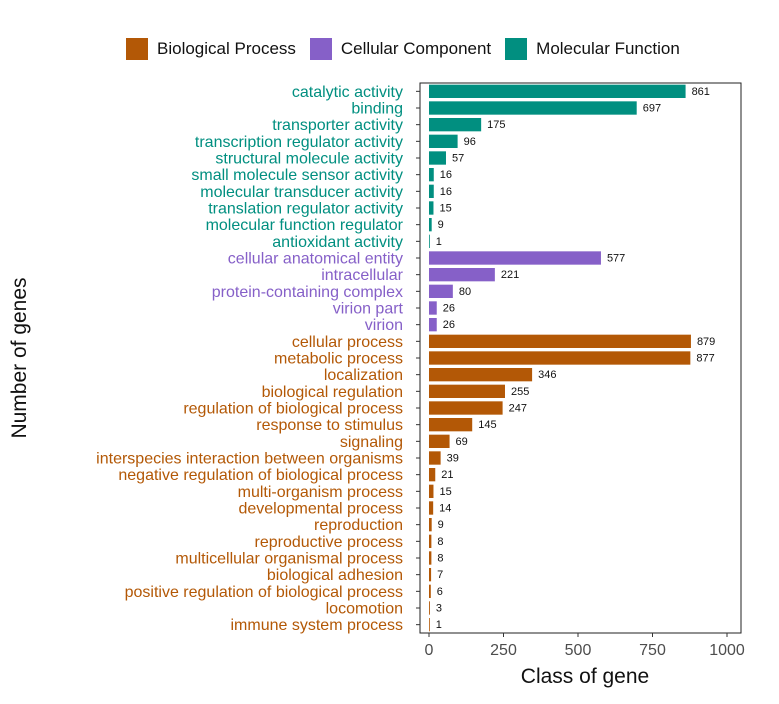  I want to click on data-label: 69, so click(462, 442).